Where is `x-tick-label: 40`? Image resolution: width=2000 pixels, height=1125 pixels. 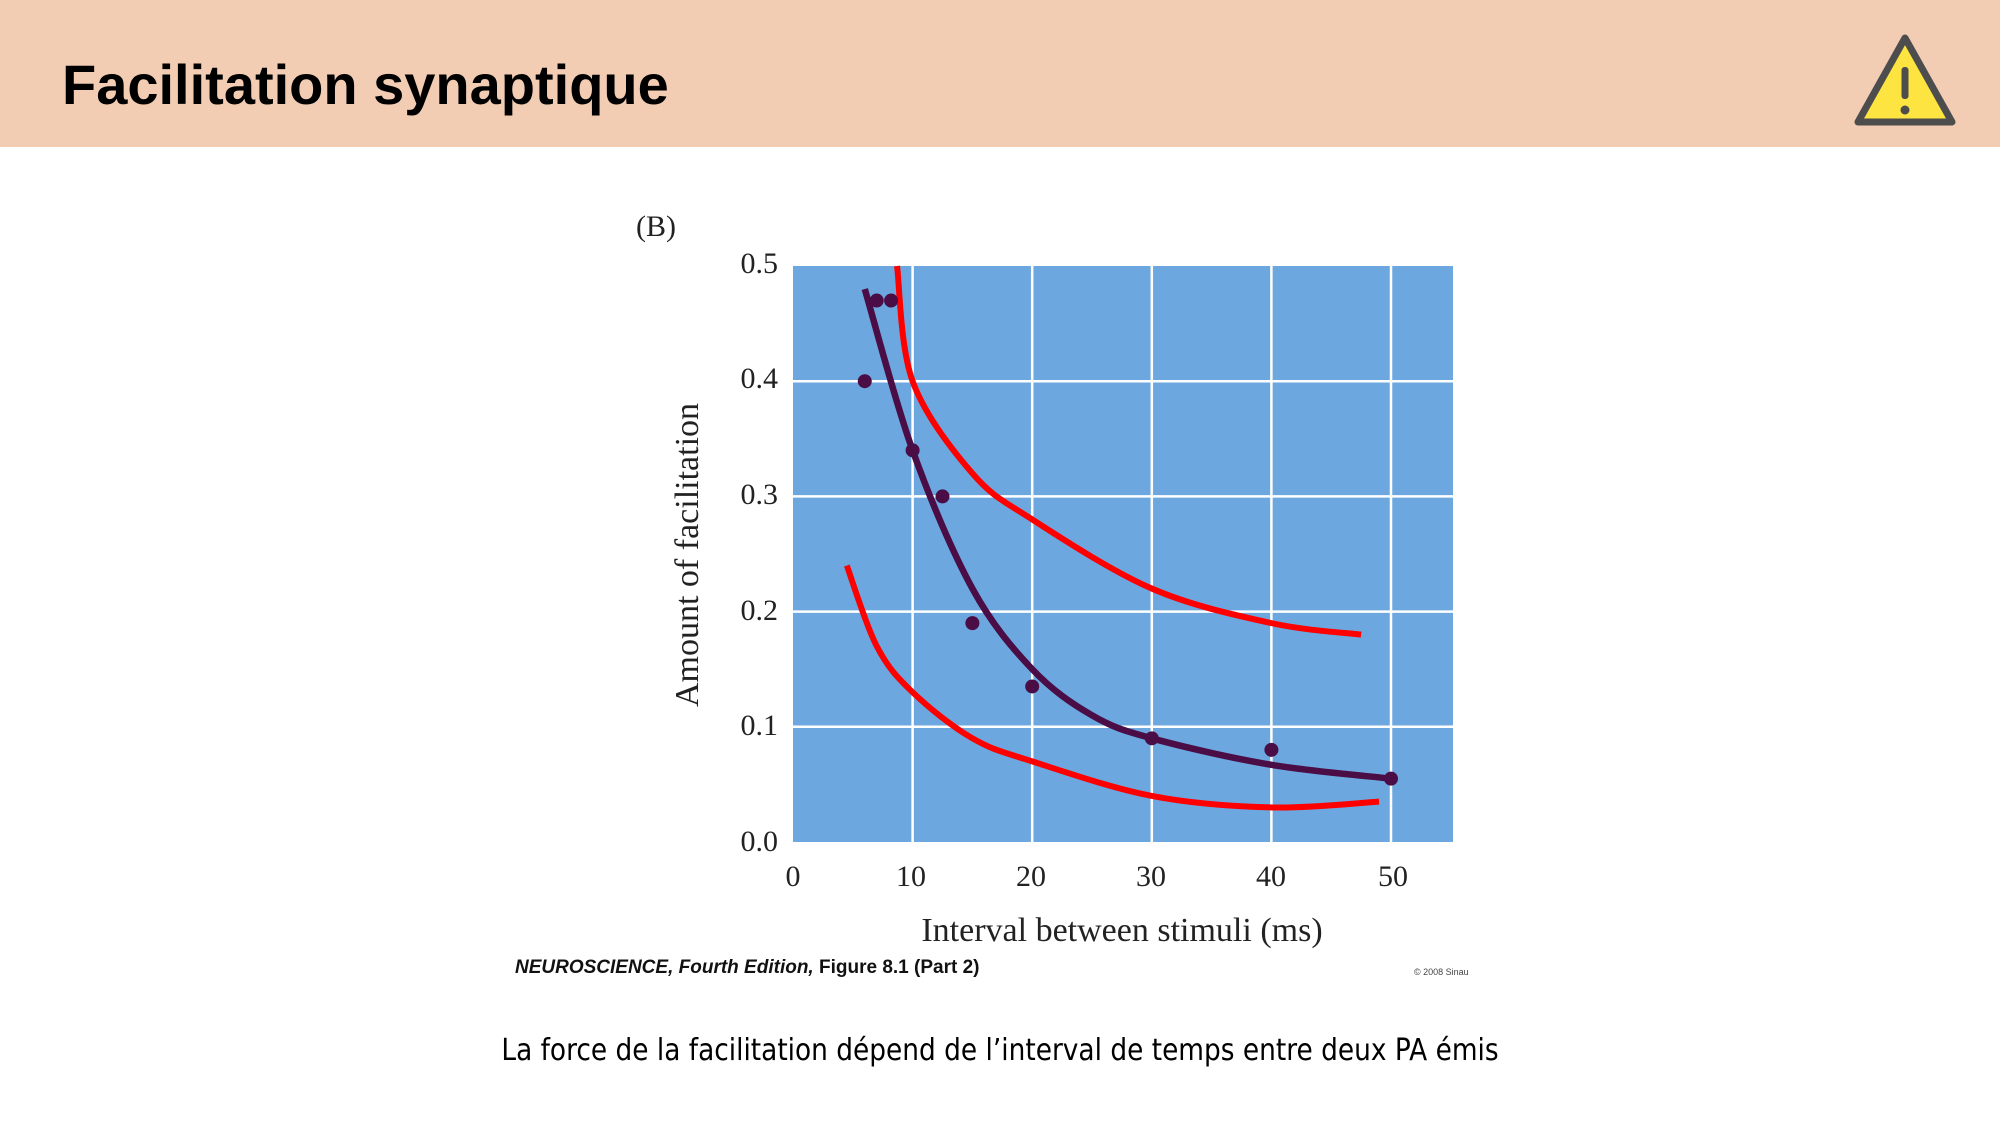
x-tick-label: 40 is located at coordinates (1271, 876).